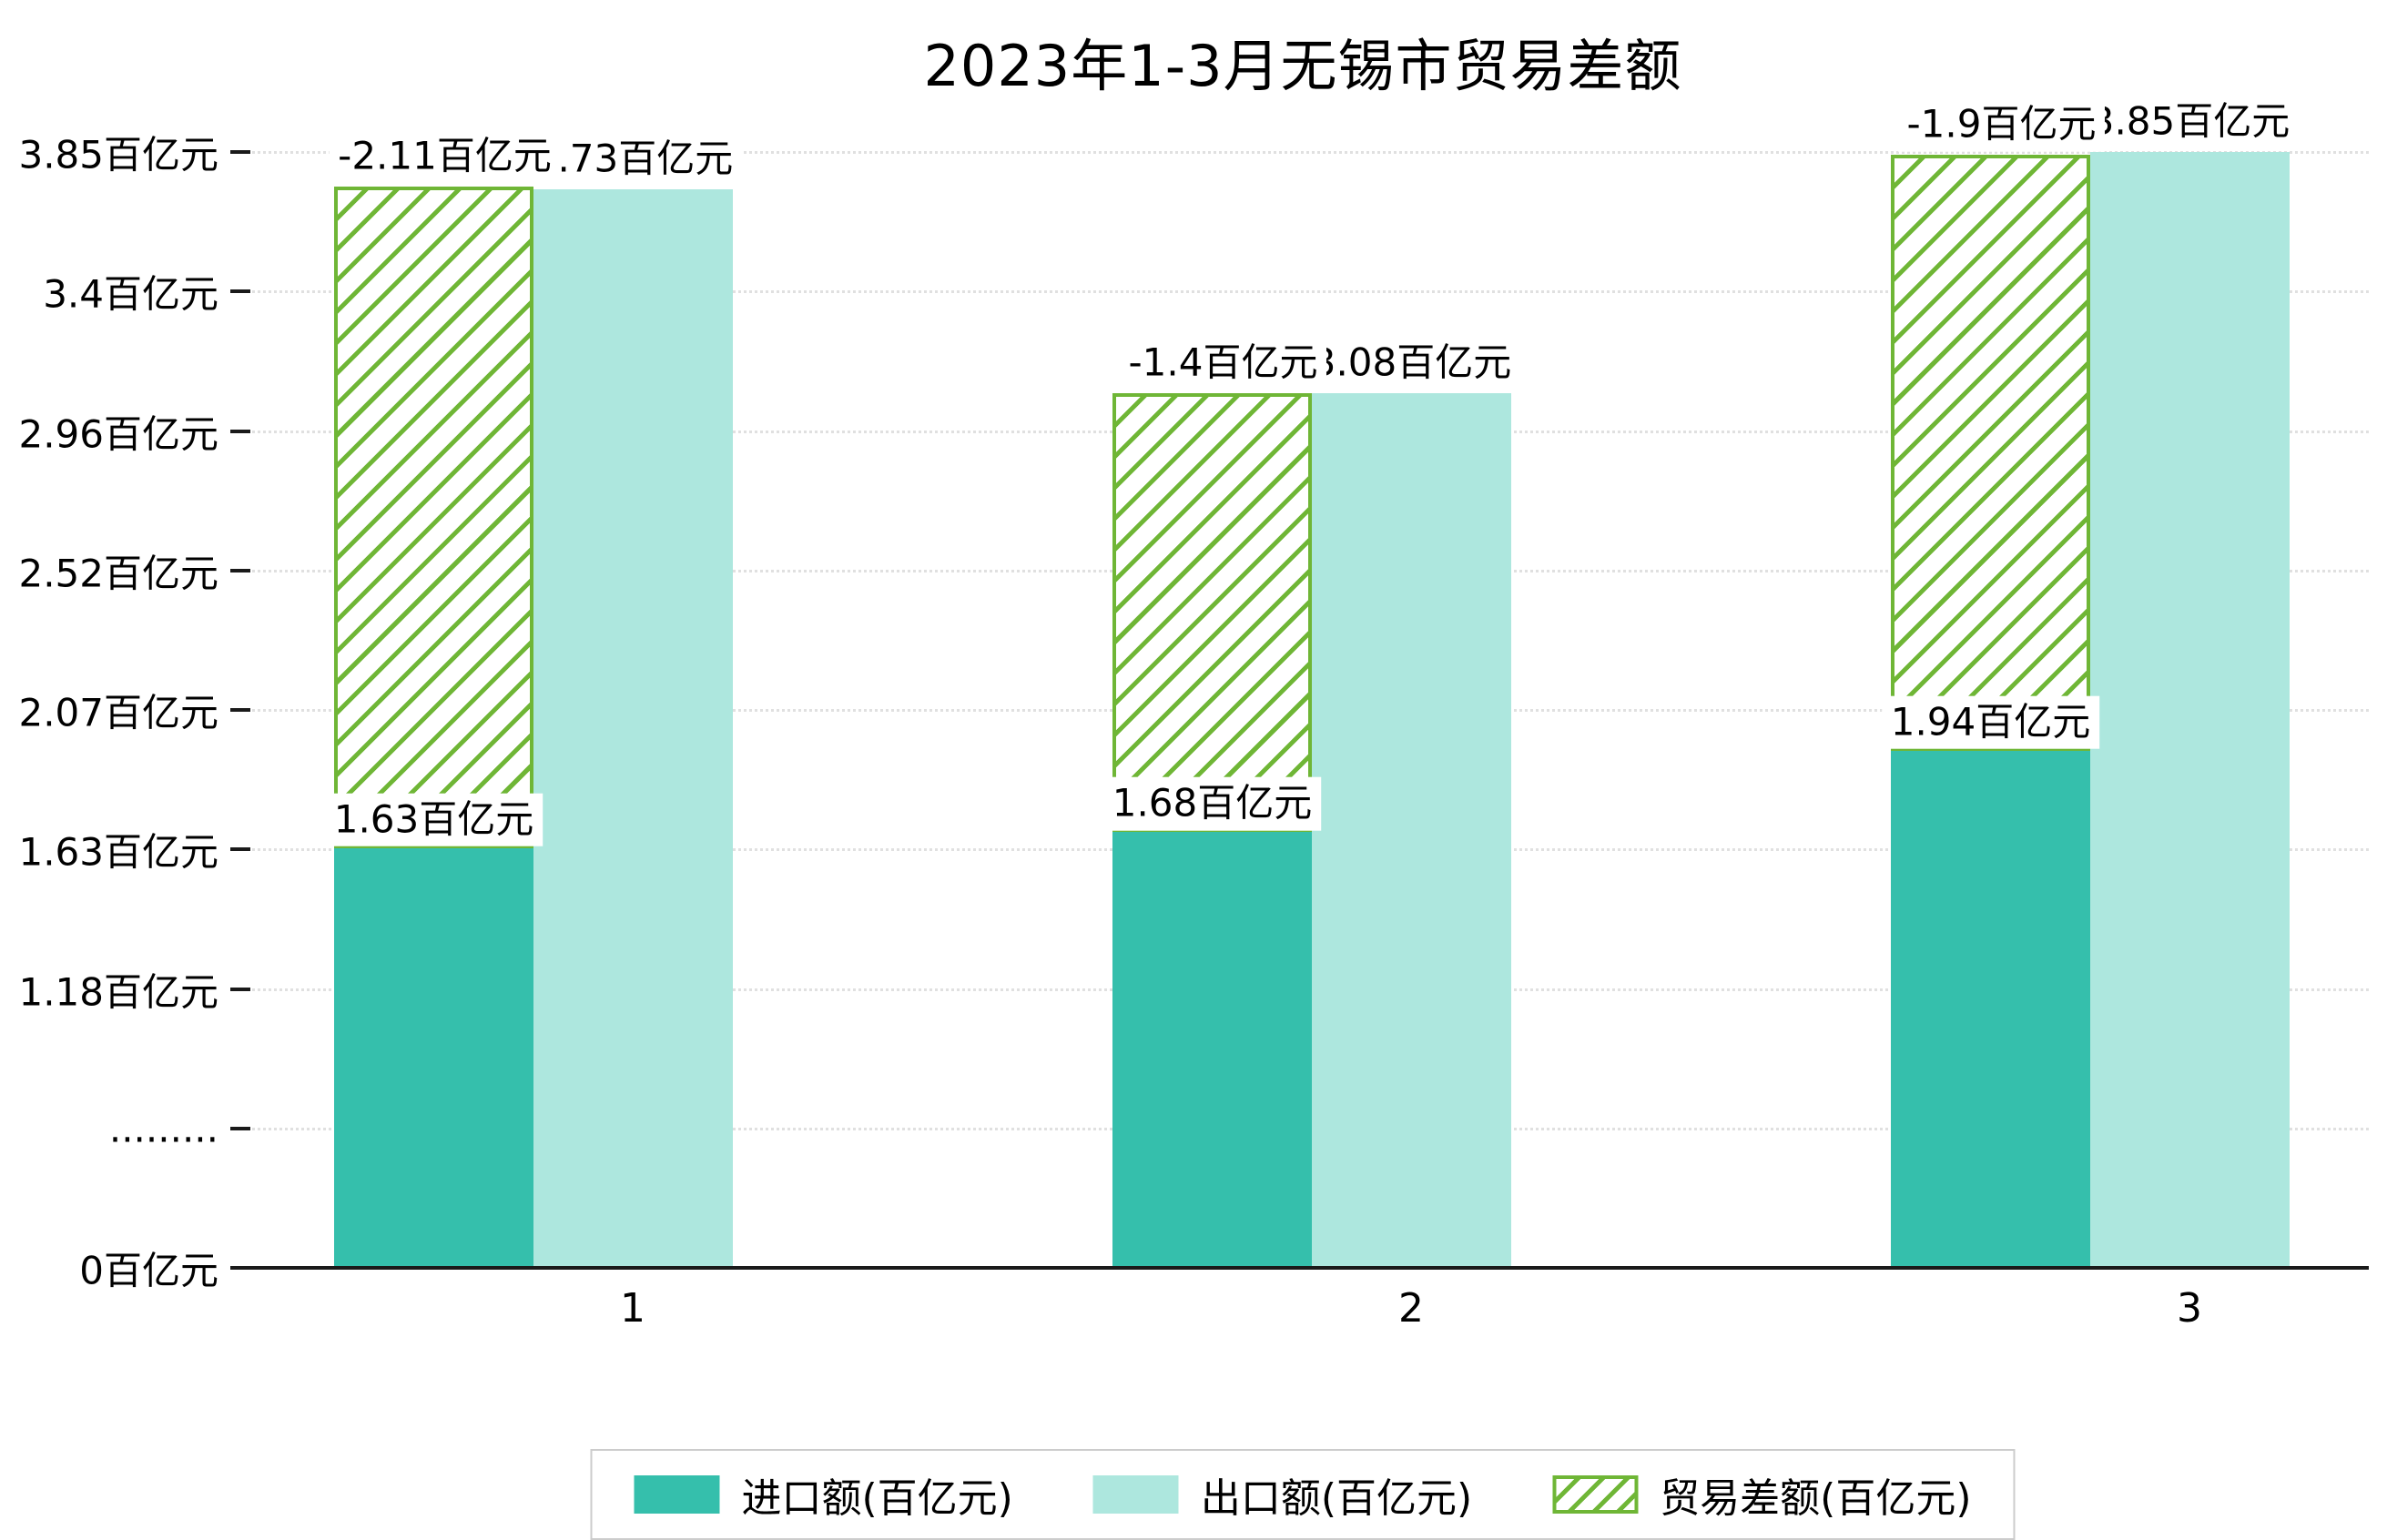 The width and height of the screenshot is (2387, 1540). I want to click on legend-item-balance: 贸易差额(百亿元), so click(1762, 1494).